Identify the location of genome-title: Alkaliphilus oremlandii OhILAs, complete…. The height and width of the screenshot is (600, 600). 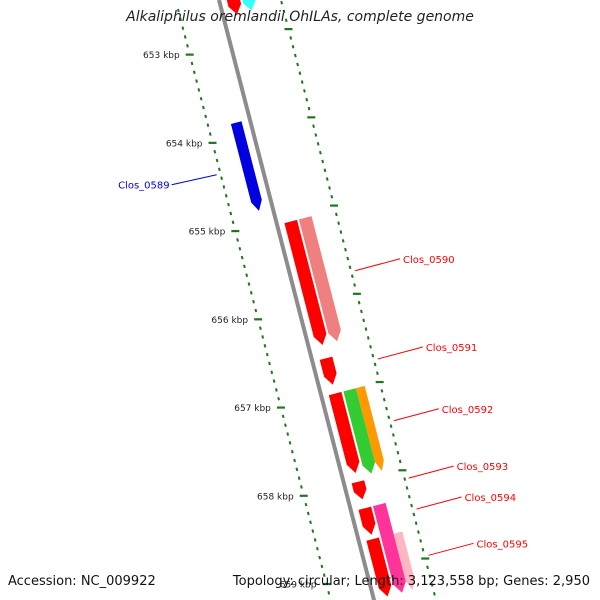
(300, 17).